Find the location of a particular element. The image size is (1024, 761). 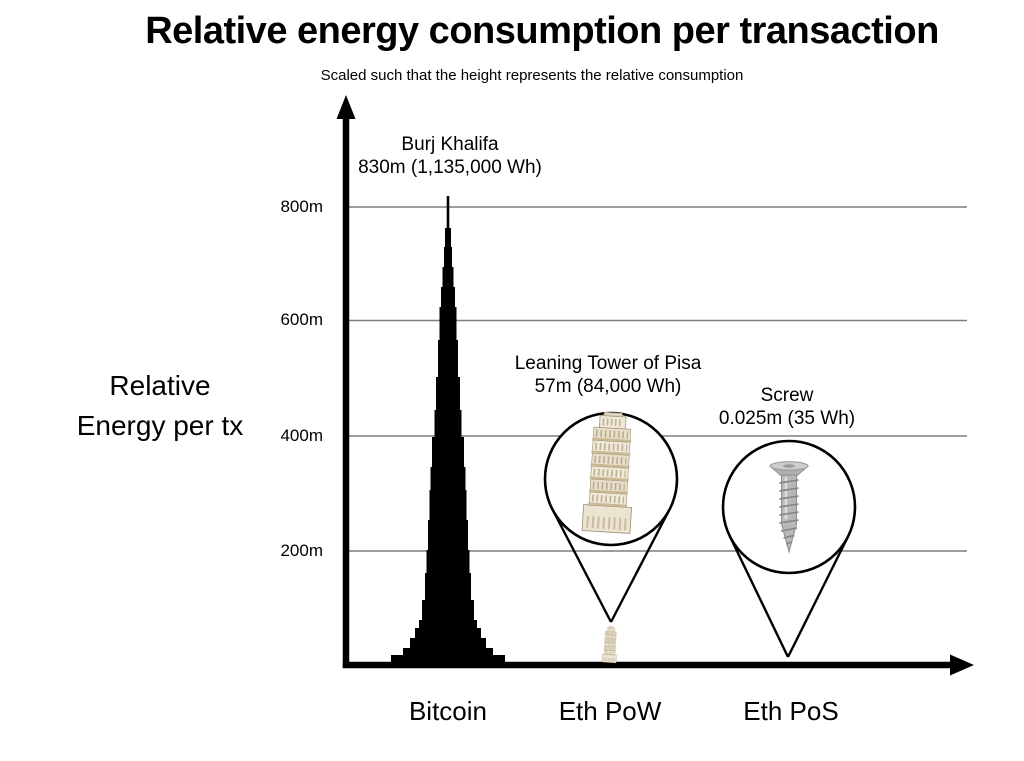

annotation-eth-pos: Screw 0.025m (35 Wh) is located at coordinates (787, 407).